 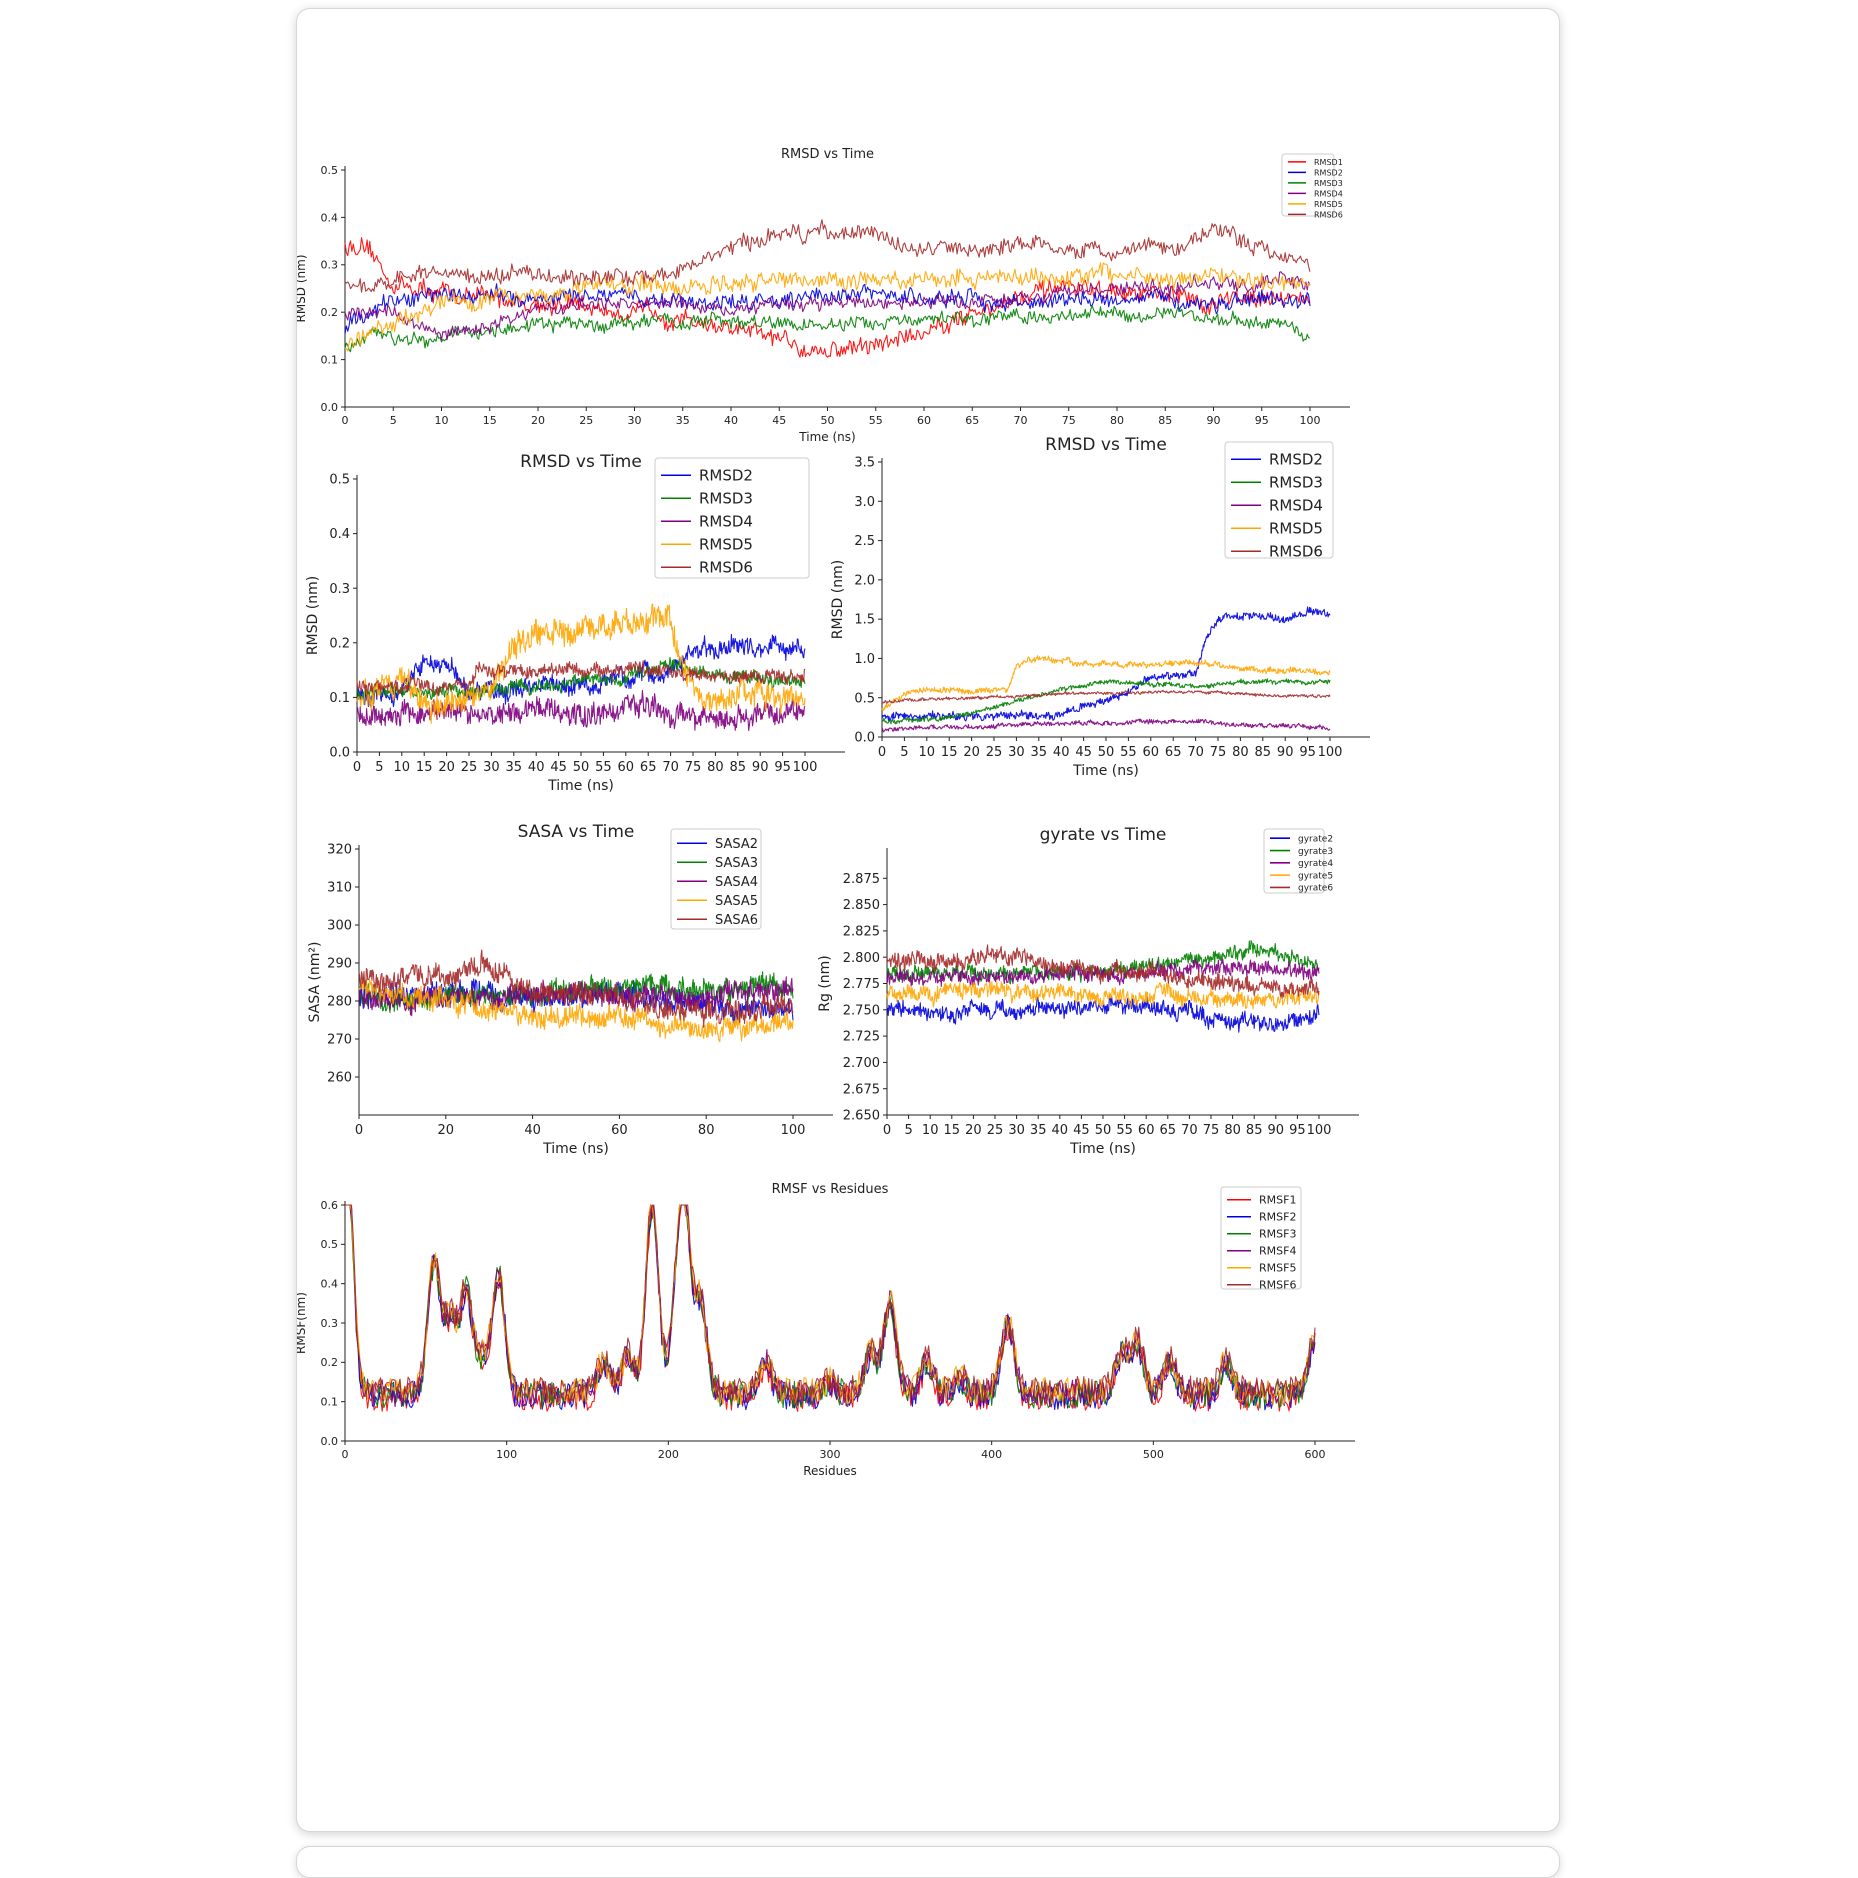 What do you see at coordinates (991, 1454) in the screenshot?
I see `x-tick-label: 400` at bounding box center [991, 1454].